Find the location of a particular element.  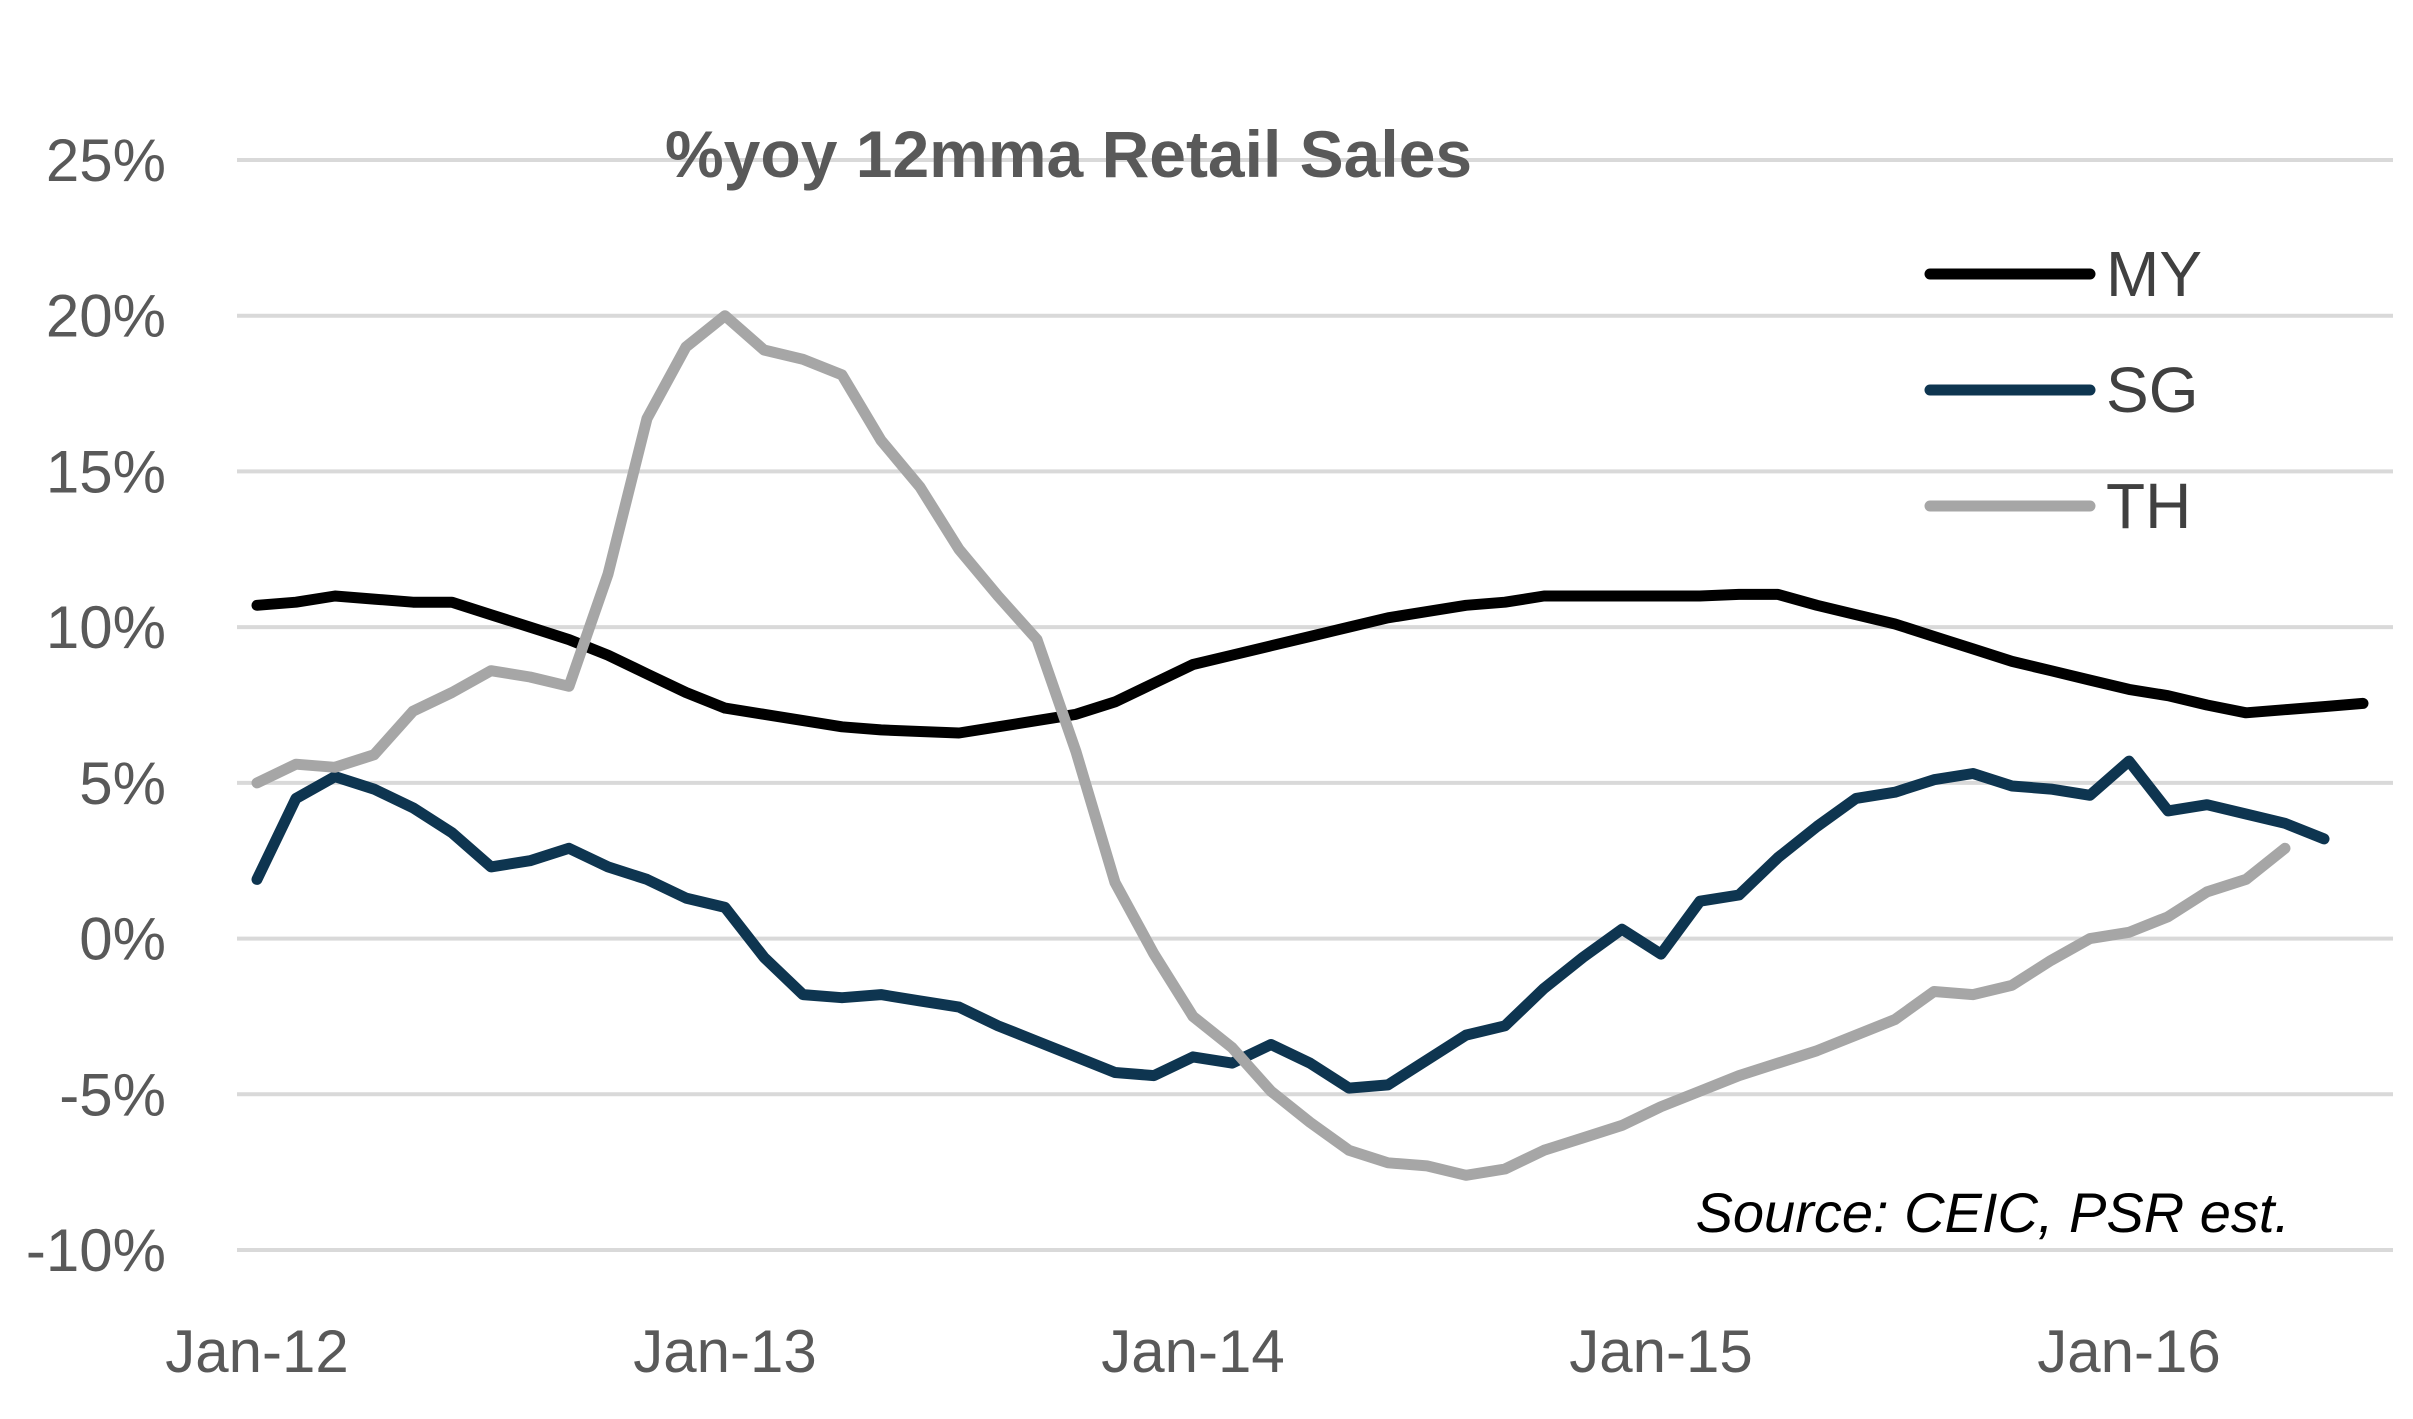

y-tick-label: 10% is located at coordinates (106, 627).